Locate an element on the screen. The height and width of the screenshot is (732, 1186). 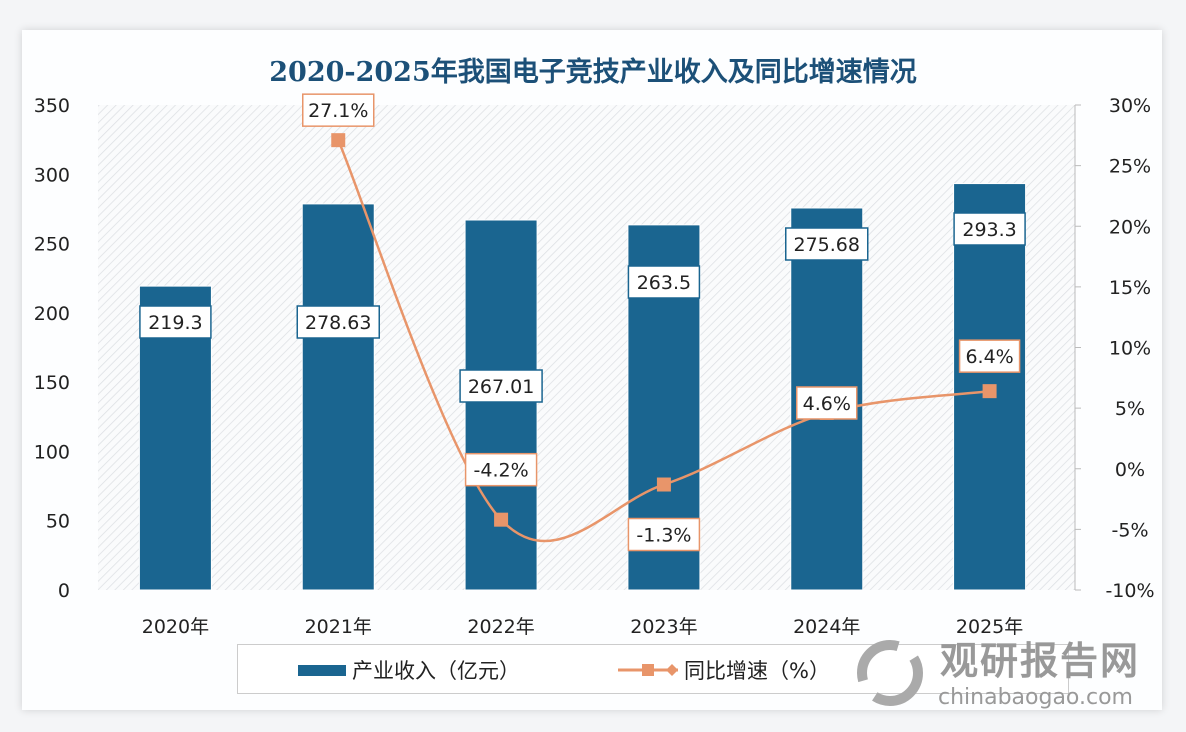
bar-data-label: 267.01 is located at coordinates (501, 387).